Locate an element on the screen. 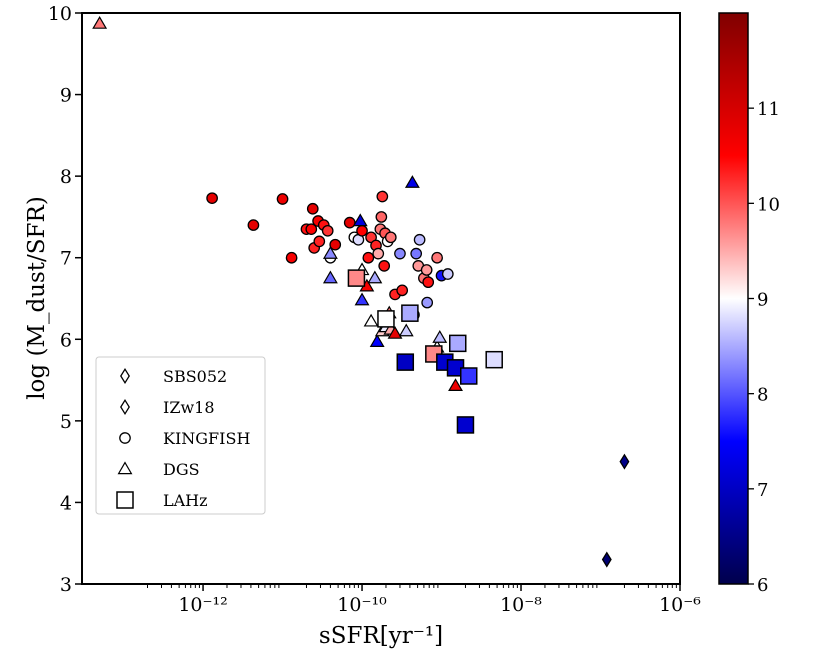  y-tick-label: 5 is located at coordinates (66, 422).